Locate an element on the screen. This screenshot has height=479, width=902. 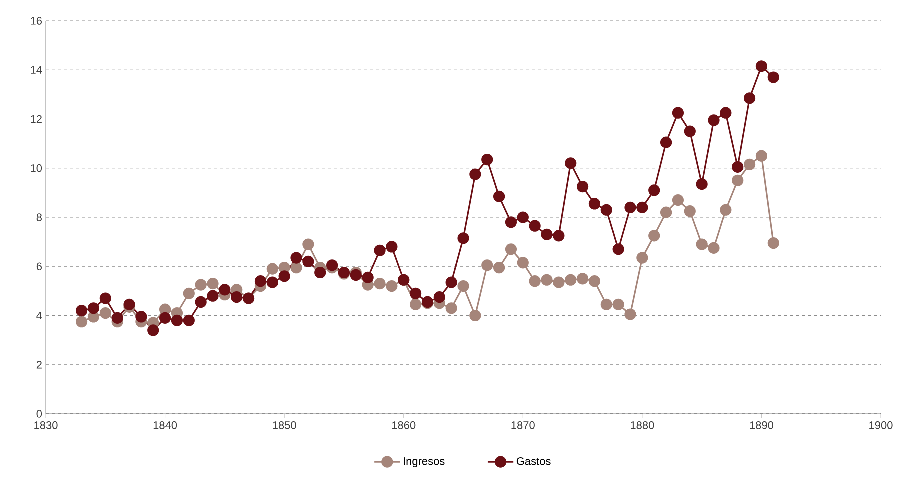
y-tick-label: 4 is located at coordinates (39, 316).